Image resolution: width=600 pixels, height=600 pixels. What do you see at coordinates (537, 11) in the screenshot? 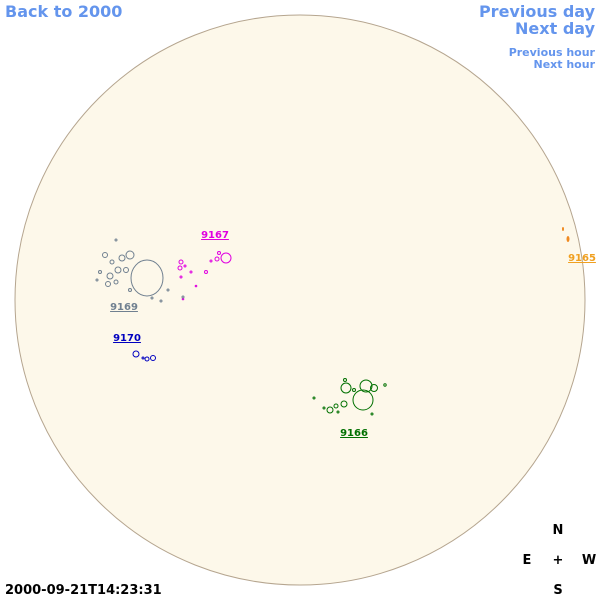
I see `previous-day-link: Previous day` at bounding box center [537, 11].